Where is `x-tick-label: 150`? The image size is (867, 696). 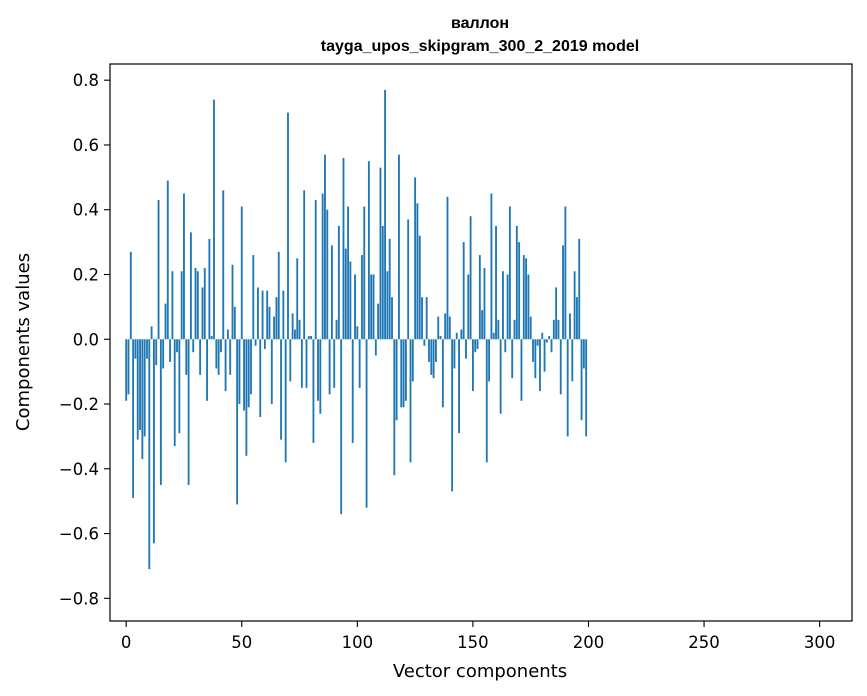 x-tick-label: 150 is located at coordinates (473, 642).